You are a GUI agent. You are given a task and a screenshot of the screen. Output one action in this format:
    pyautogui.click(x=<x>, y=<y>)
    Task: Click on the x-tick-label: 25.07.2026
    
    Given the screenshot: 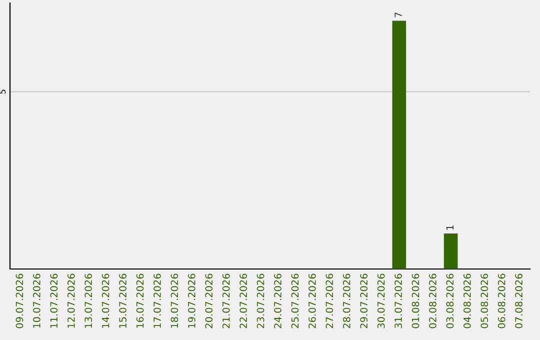 What is the action you would take?
    pyautogui.click(x=295, y=301)
    